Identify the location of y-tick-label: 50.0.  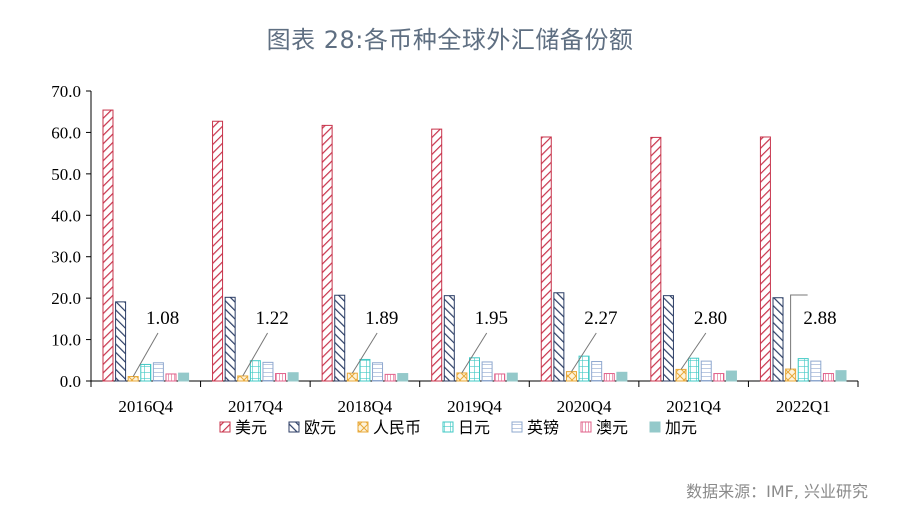
(66, 174).